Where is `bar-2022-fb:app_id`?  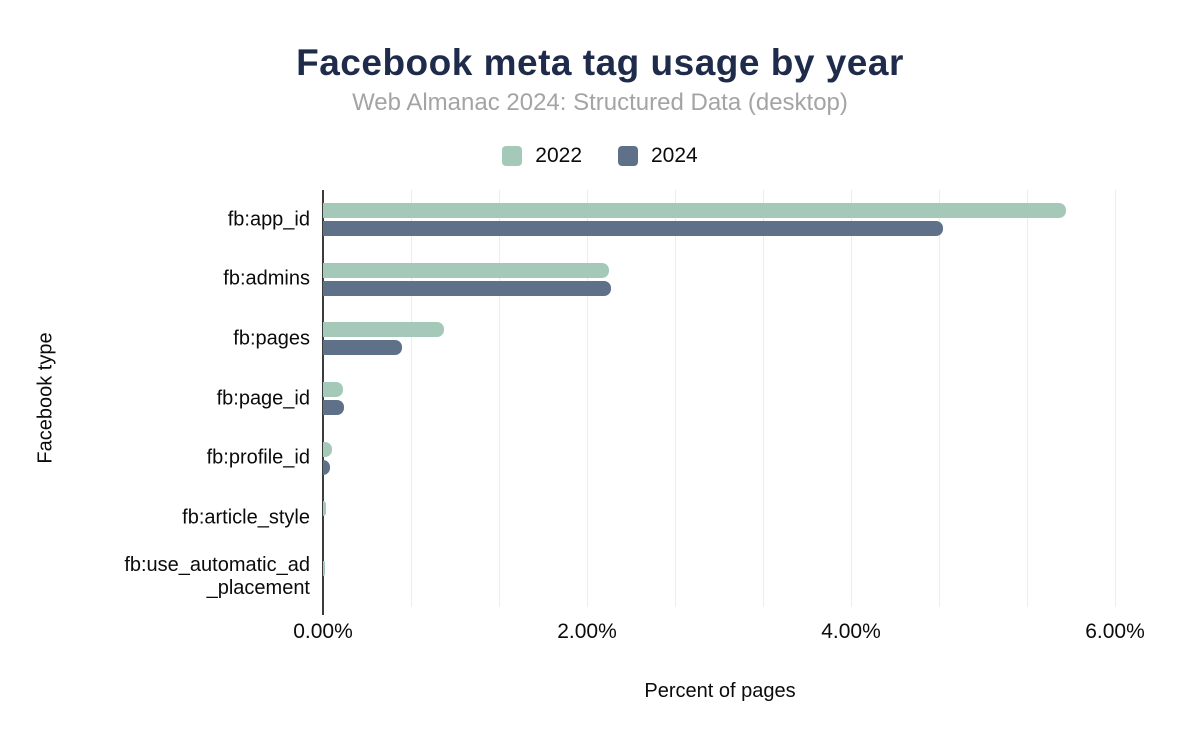
bar-2022-fb:app_id is located at coordinates (695, 211).